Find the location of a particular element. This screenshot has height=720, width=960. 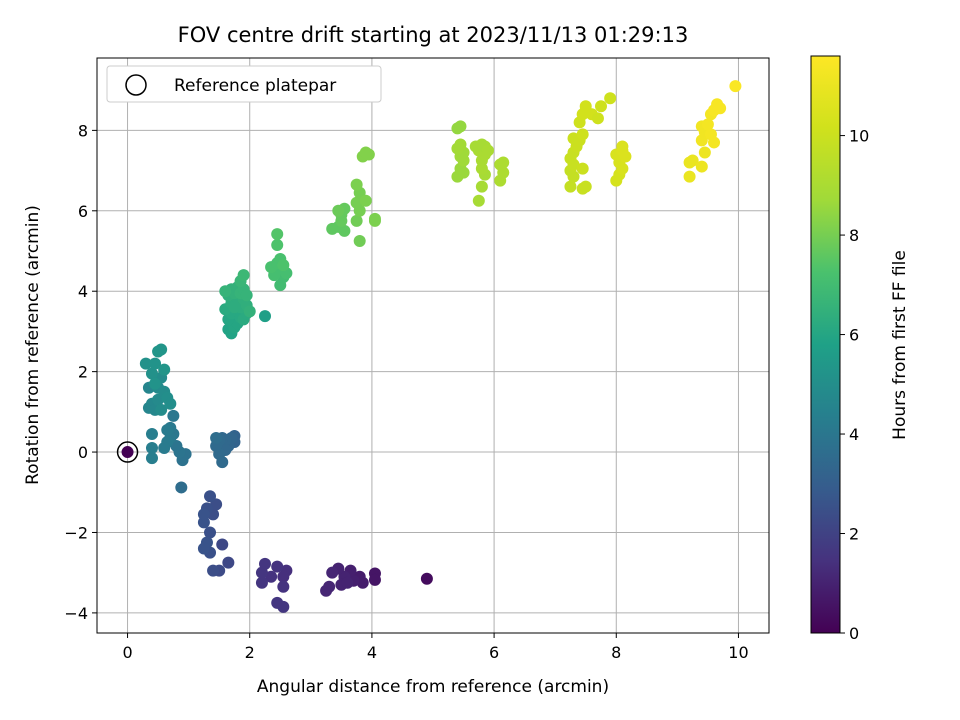

colorbar-tick-label: 4 is located at coordinates (854, 434).